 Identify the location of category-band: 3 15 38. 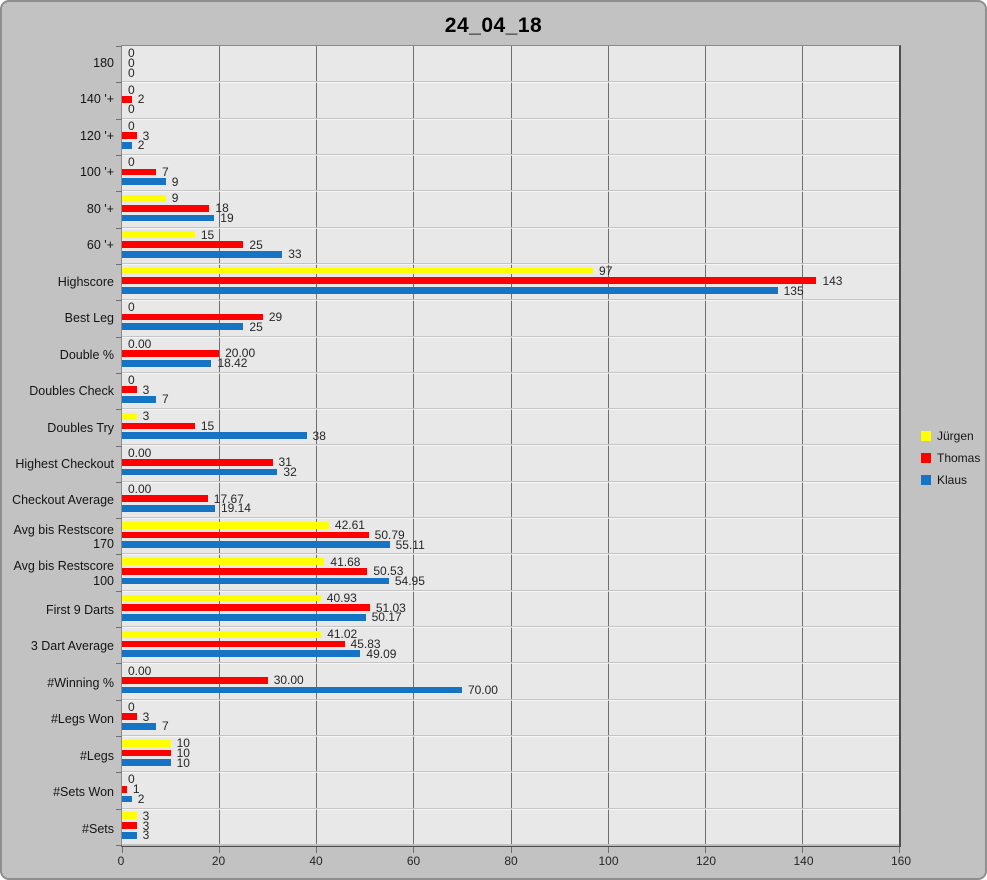
(510, 427).